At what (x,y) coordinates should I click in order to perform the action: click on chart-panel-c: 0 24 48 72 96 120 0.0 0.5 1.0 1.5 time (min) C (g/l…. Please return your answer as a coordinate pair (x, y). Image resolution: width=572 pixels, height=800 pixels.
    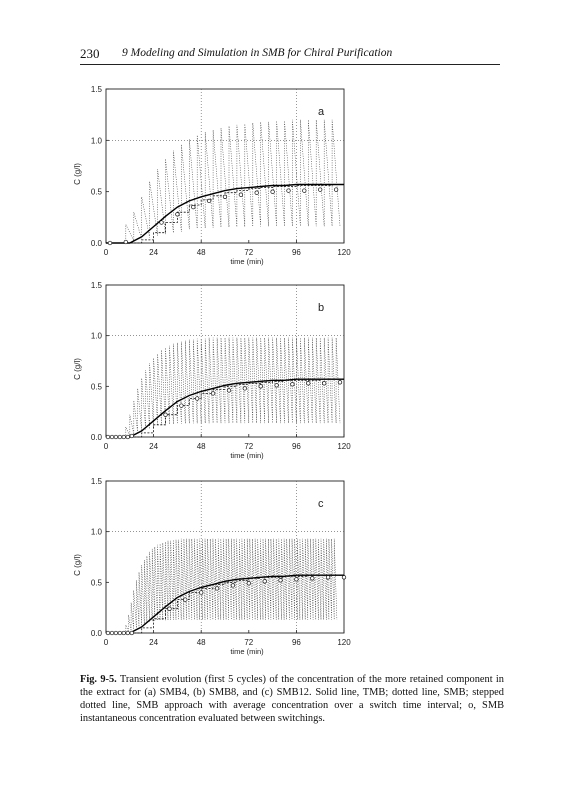
    Looking at the image, I should click on (212, 566).